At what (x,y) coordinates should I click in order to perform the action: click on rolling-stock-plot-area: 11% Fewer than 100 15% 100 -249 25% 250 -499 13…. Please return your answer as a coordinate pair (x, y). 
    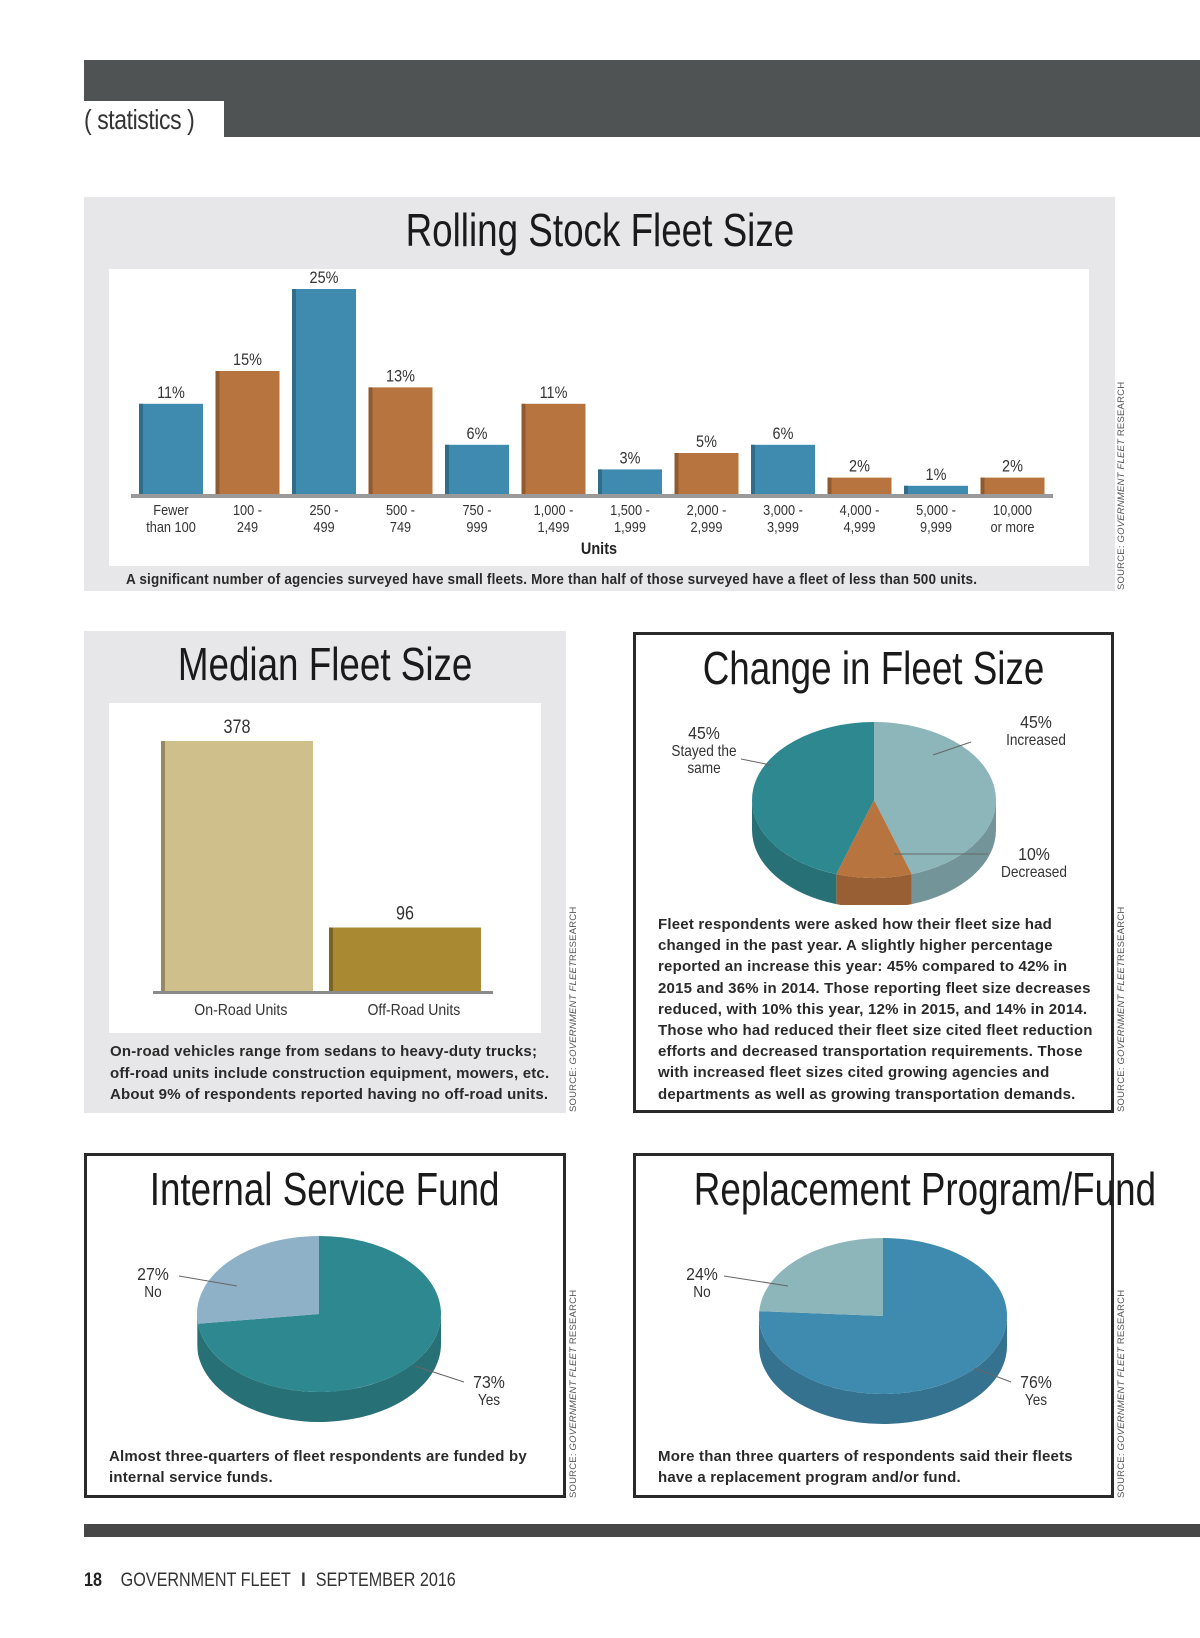
    Looking at the image, I should click on (599, 417).